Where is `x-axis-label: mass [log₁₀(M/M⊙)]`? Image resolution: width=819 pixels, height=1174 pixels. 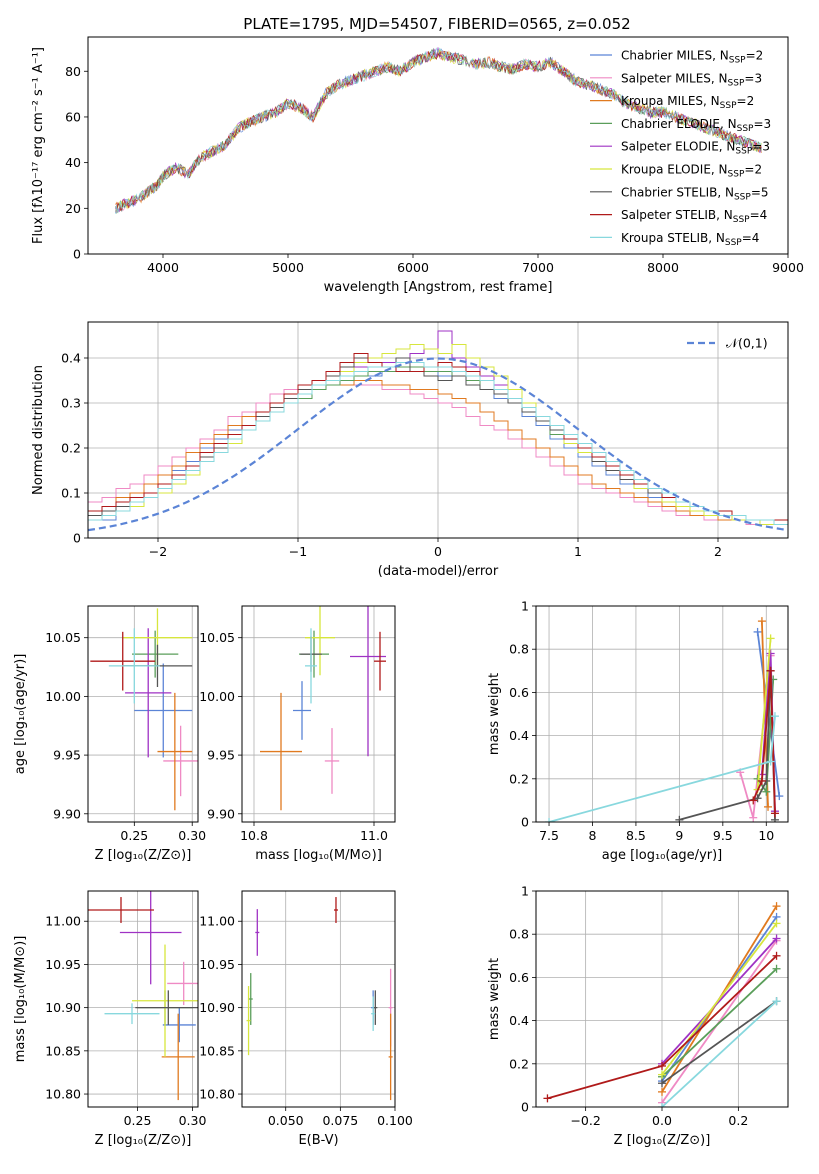 x-axis-label: mass [log₁₀(M/M⊙)] is located at coordinates (318, 855).